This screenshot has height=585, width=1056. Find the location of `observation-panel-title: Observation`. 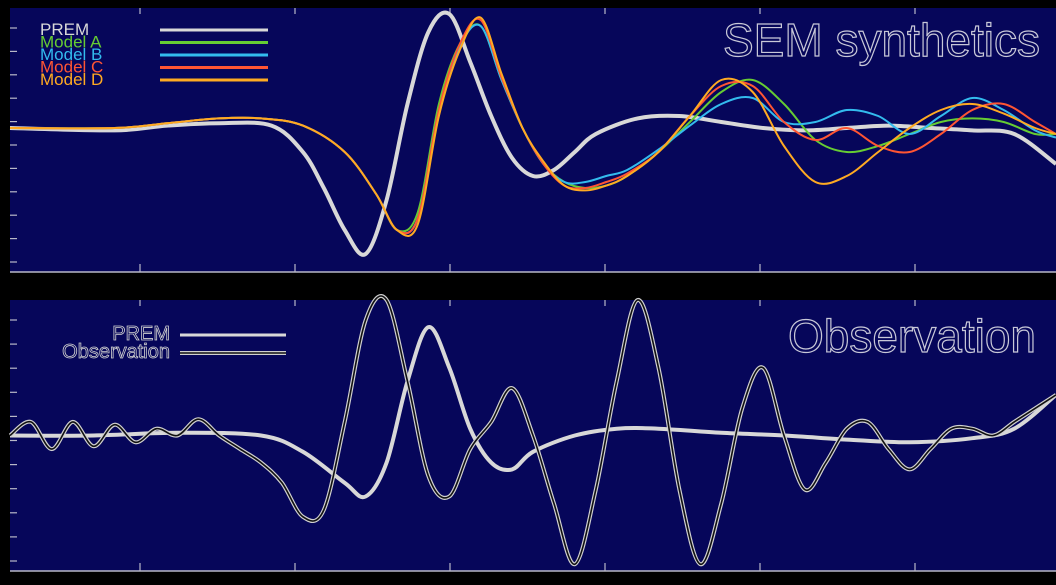

observation-panel-title: Observation is located at coordinates (912, 336).